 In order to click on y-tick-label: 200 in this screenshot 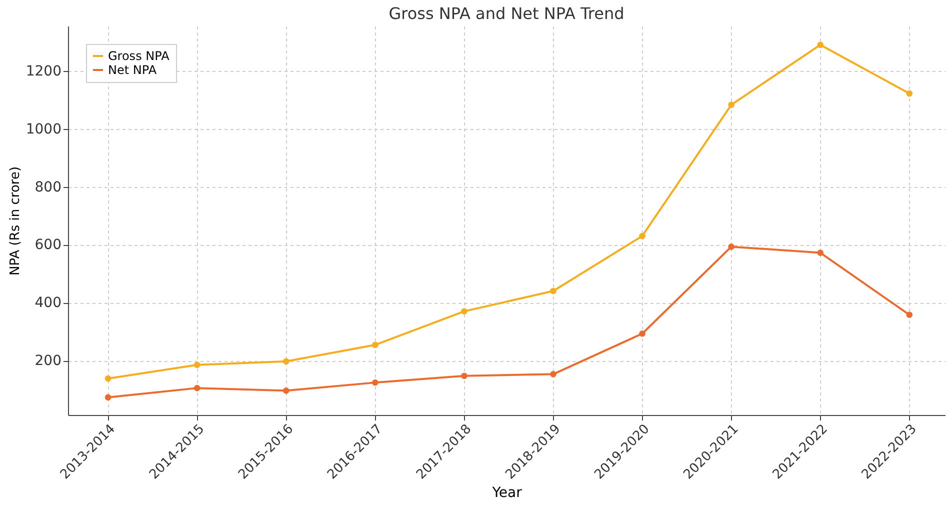, I will do `click(48, 361)`.